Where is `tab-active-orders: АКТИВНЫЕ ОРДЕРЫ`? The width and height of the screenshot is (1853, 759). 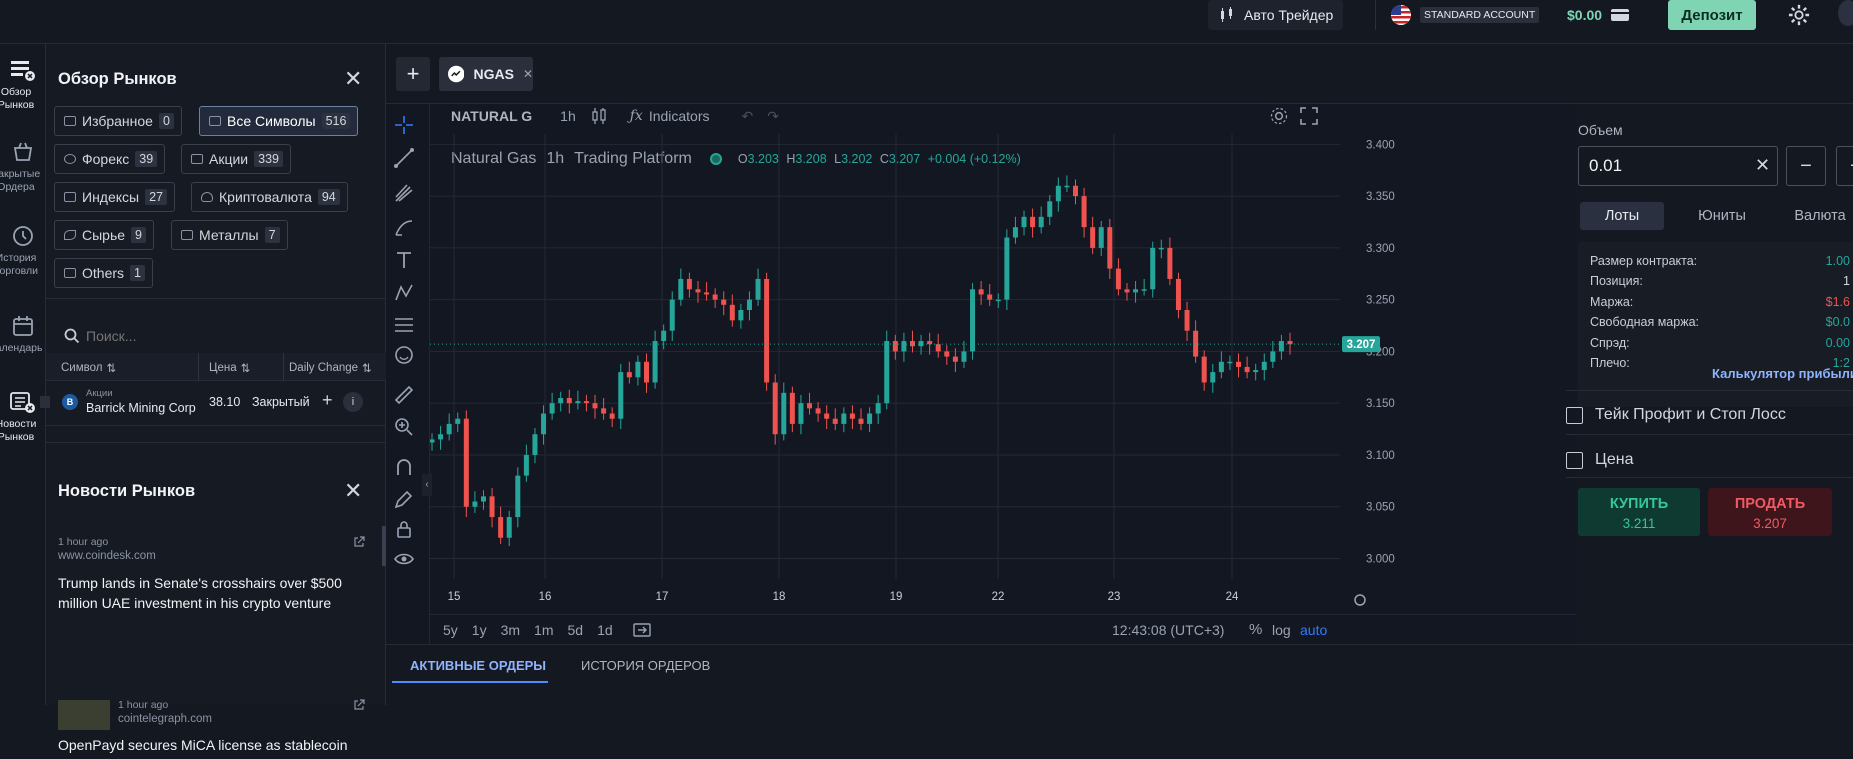
tab-active-orders: АКТИВНЫЕ ОРДЕРЫ is located at coordinates (478, 665).